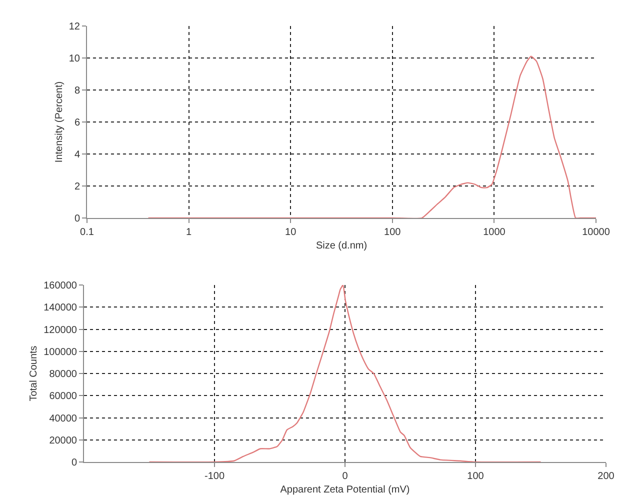 The height and width of the screenshot is (504, 622). I want to click on x-tick-label: 1, so click(189, 232).